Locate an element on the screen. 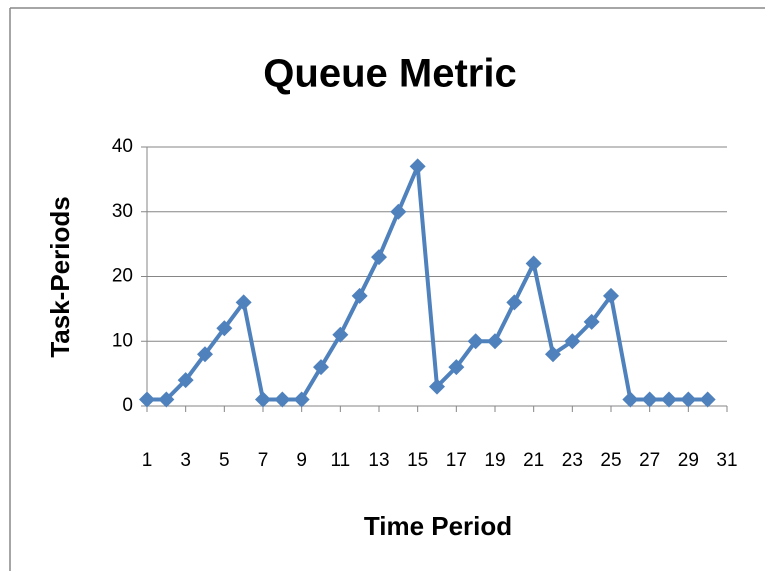  y-tick-label: 10 is located at coordinates (122, 340).